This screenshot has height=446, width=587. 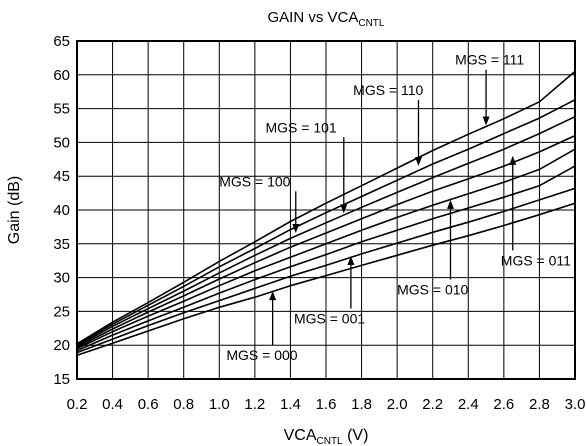 I want to click on y-ticks: 15 20 25 30 35 40 45 50 55 60 65, so click(x=61, y=210).